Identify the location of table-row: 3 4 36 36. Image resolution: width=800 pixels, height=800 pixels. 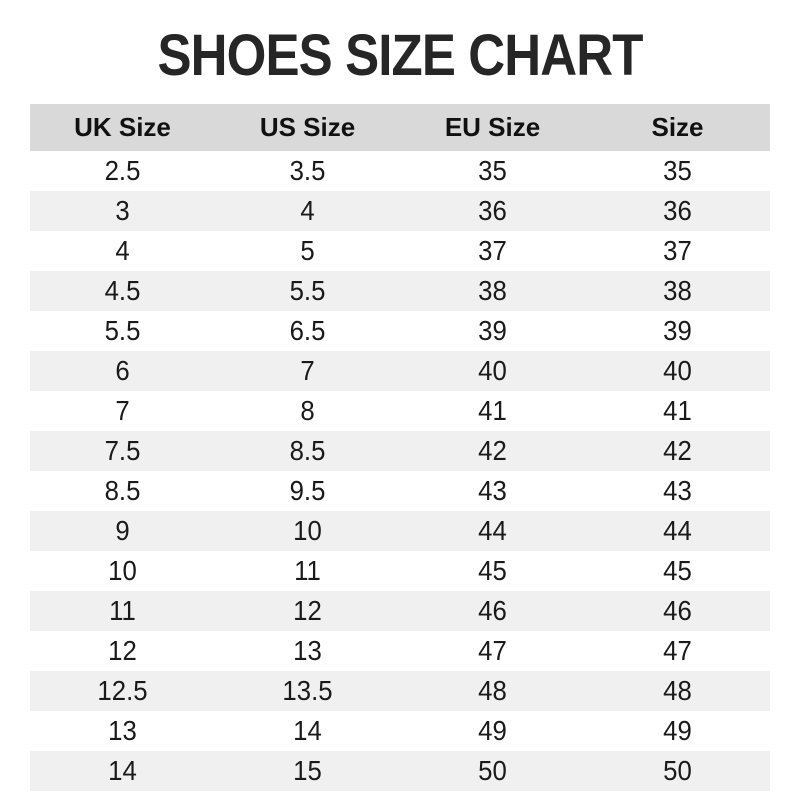
(400, 211).